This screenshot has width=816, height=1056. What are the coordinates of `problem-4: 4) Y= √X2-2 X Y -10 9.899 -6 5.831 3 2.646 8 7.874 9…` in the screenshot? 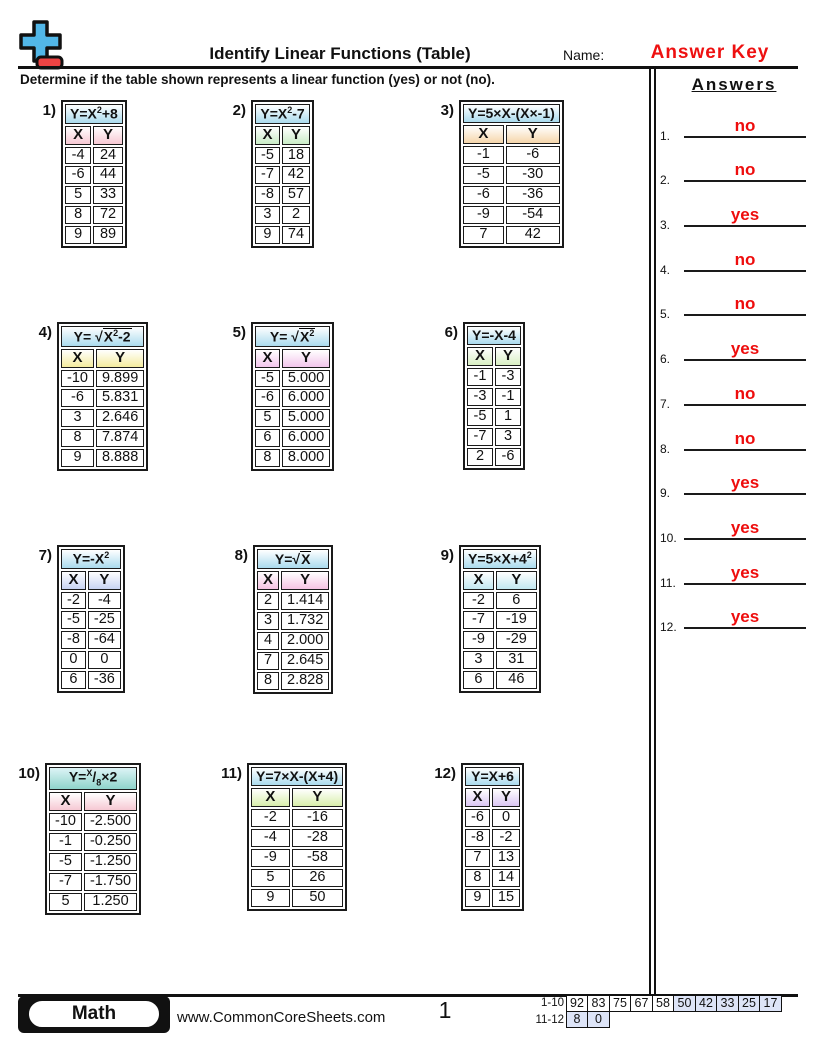 It's located at (87, 397).